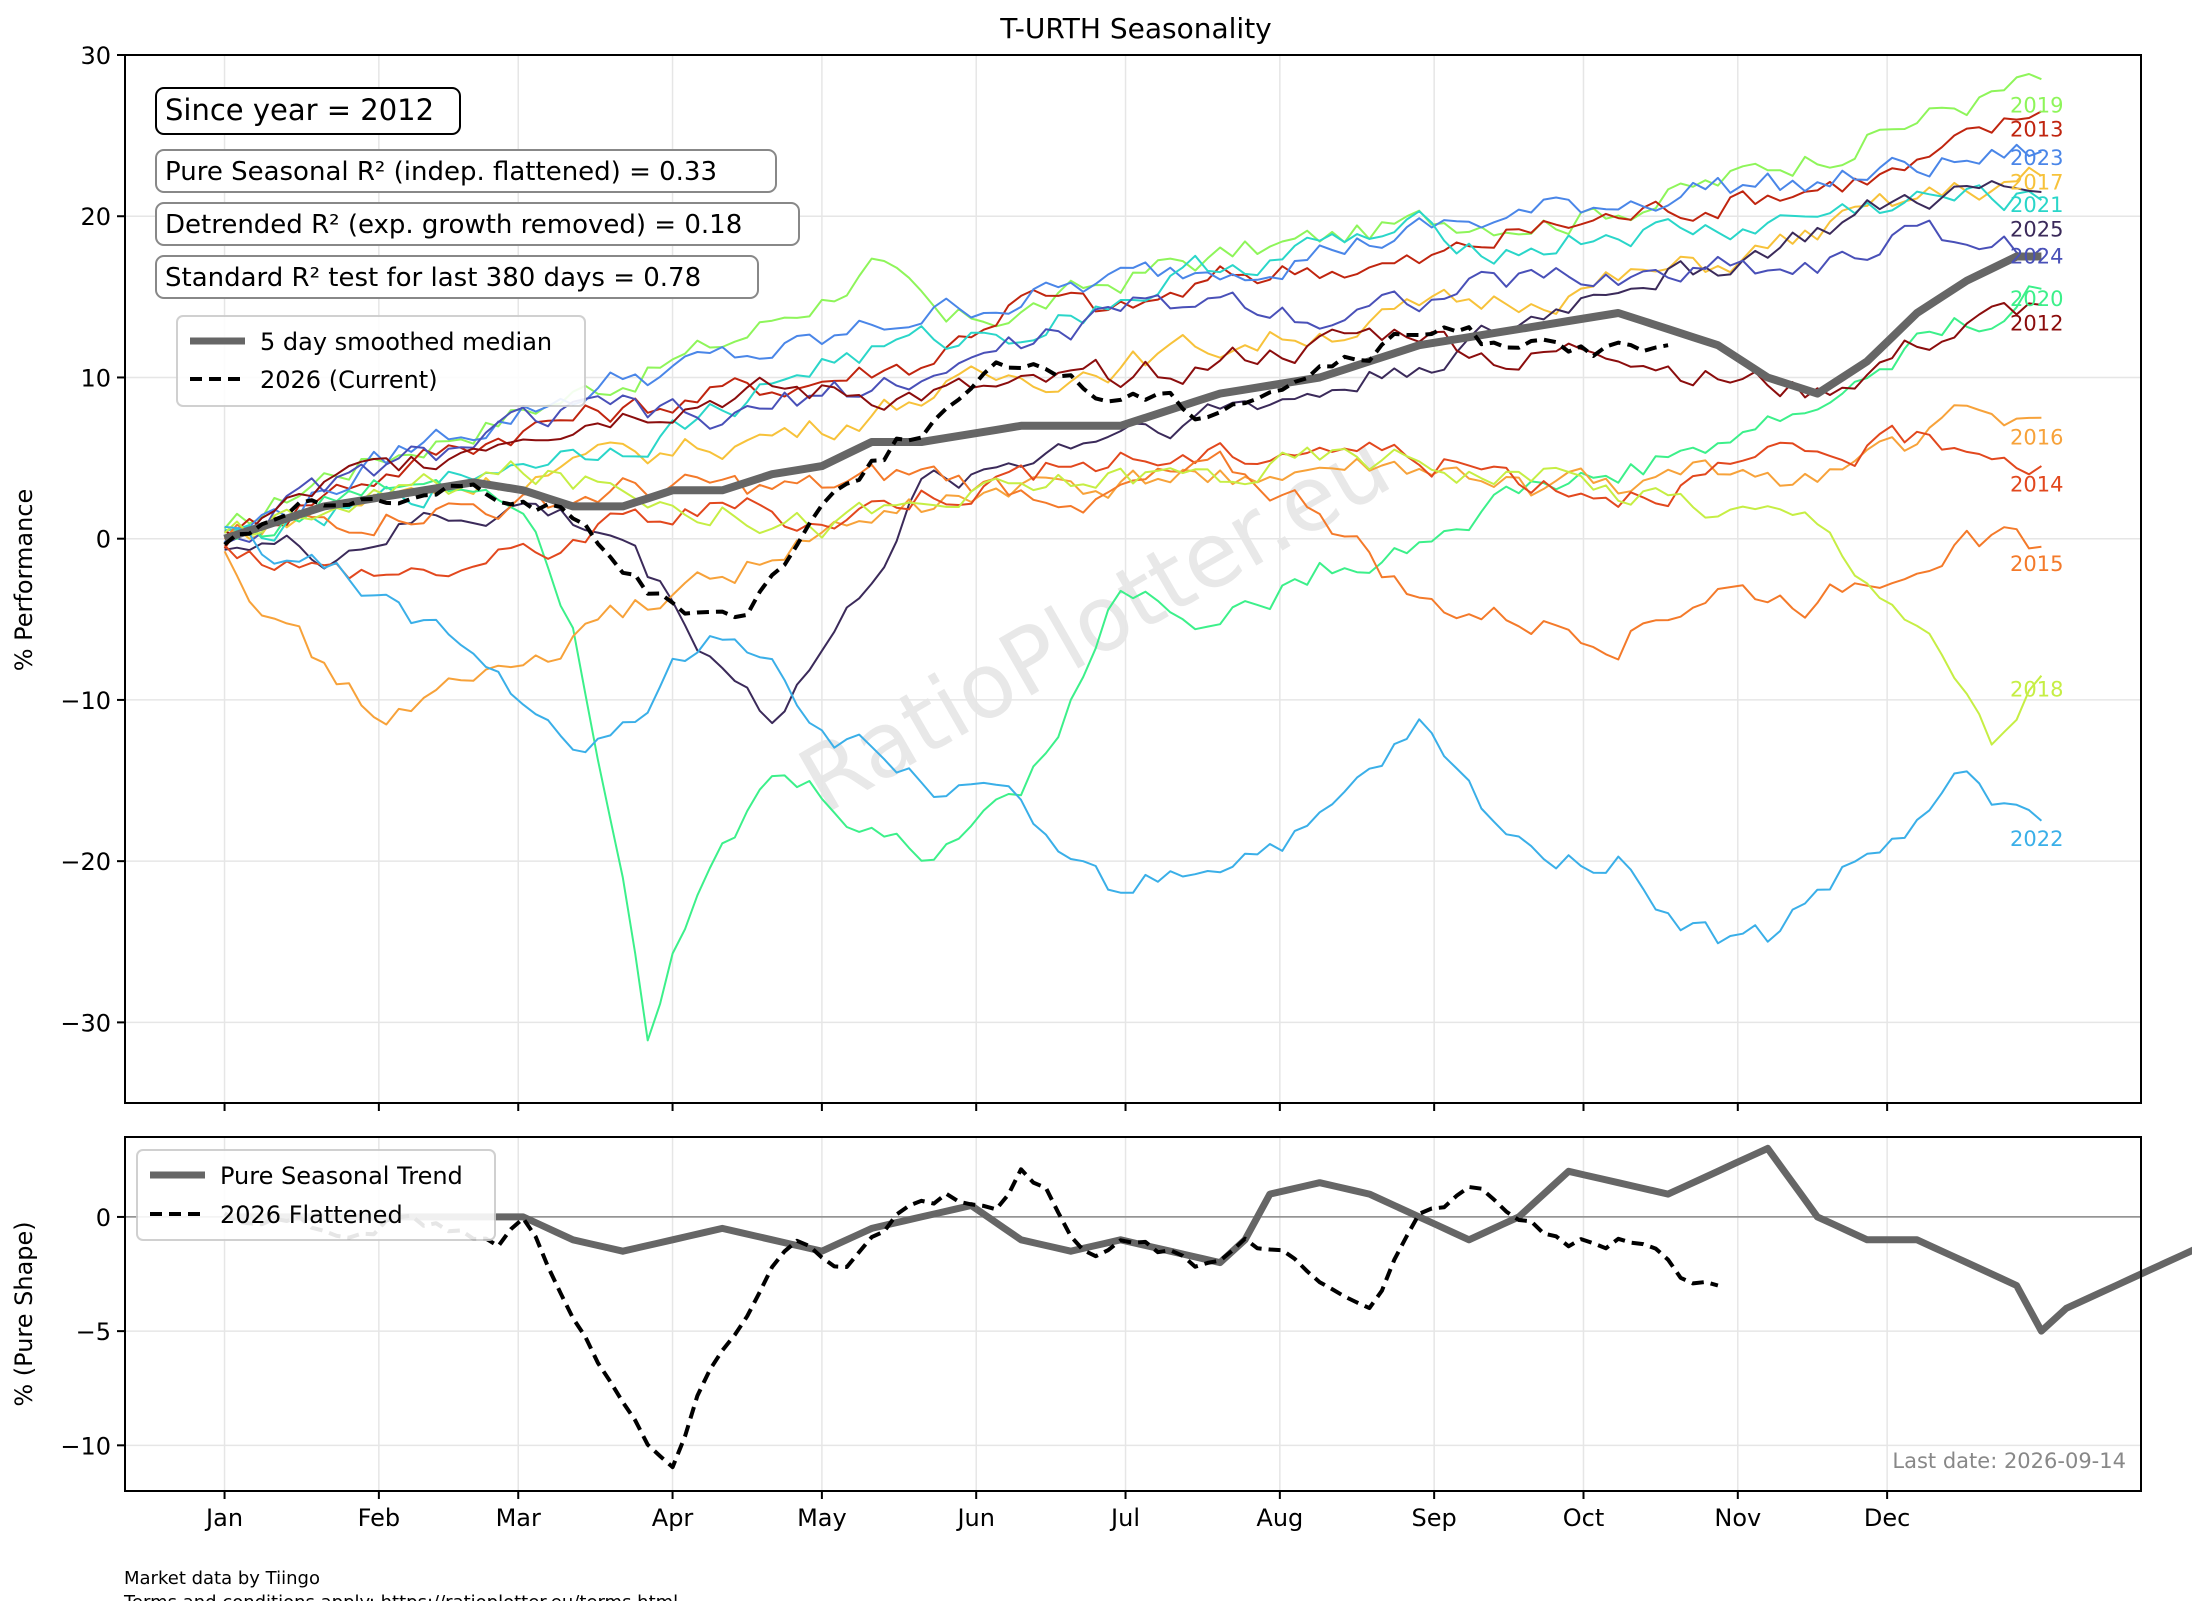 Image resolution: width=2192 pixels, height=1601 pixels. Describe the element at coordinates (2036, 130) in the screenshot. I see `year-label-2013: 2013` at that location.